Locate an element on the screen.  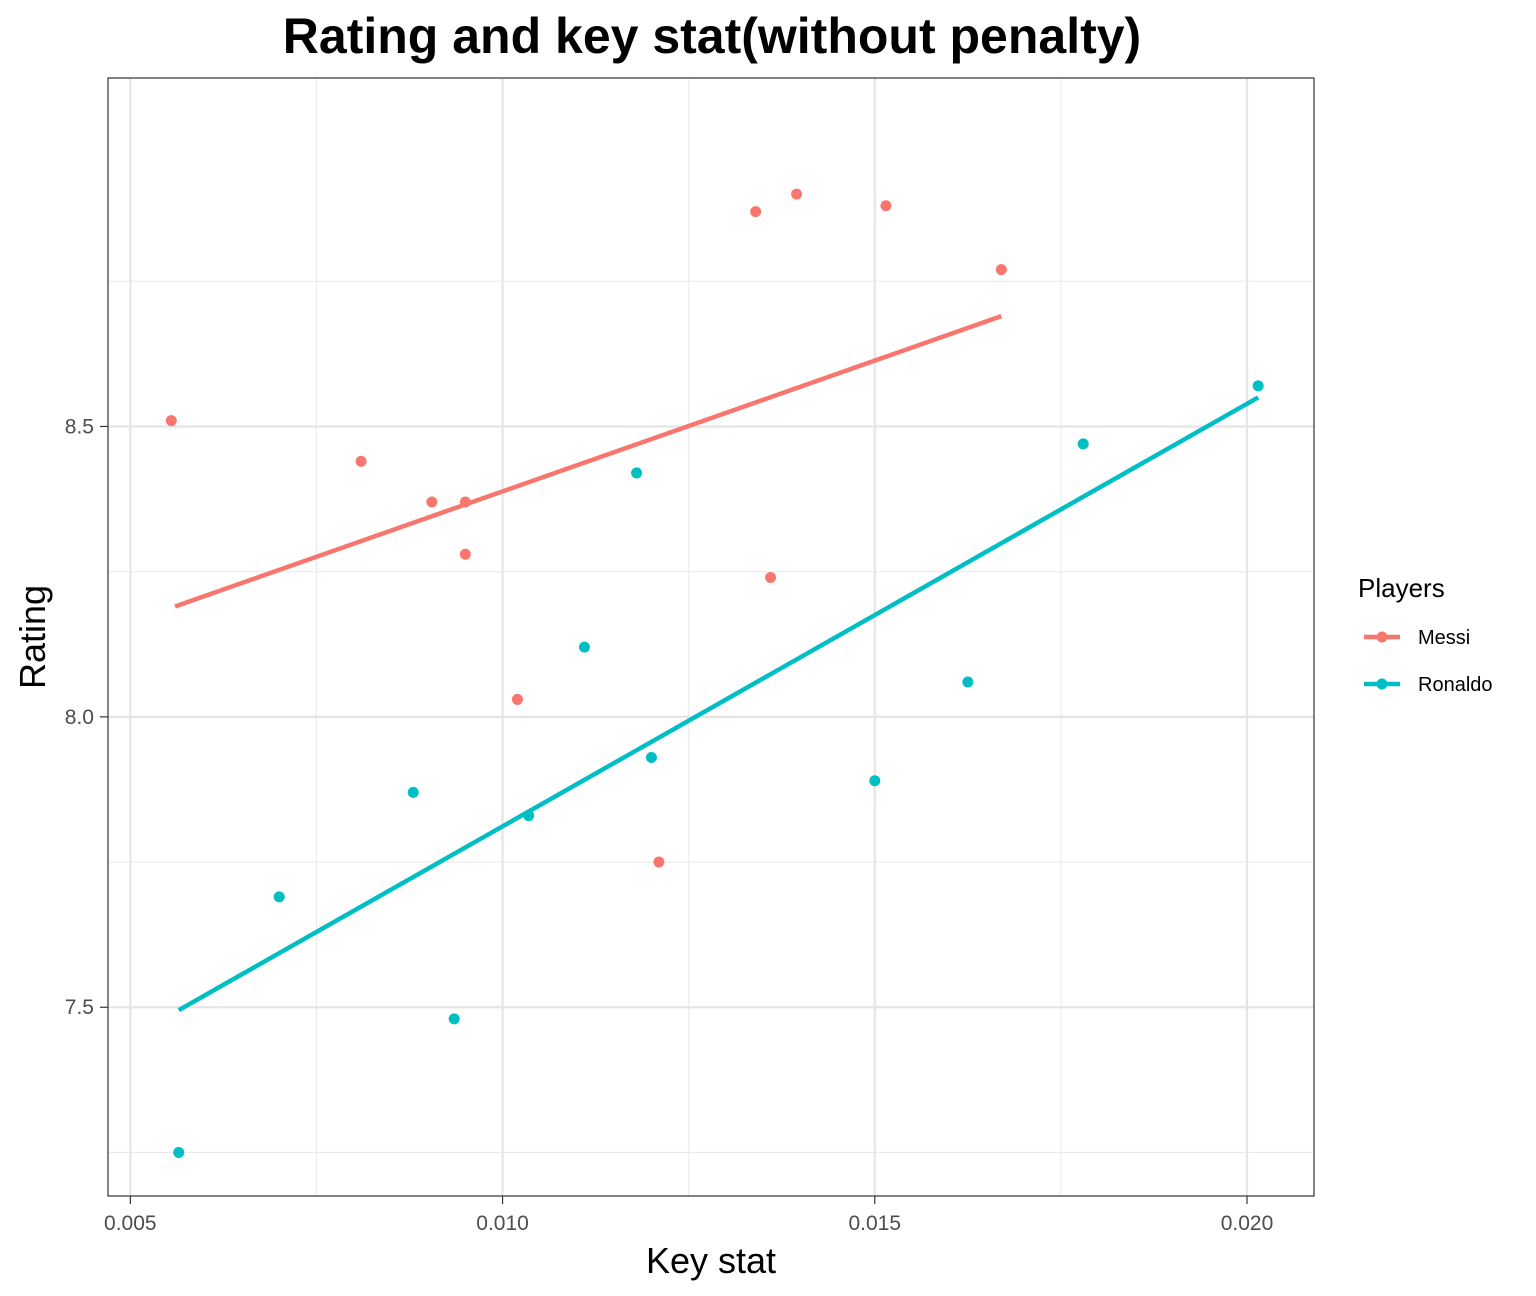
x-tick-label: 0.020 is located at coordinates (1247, 1223).